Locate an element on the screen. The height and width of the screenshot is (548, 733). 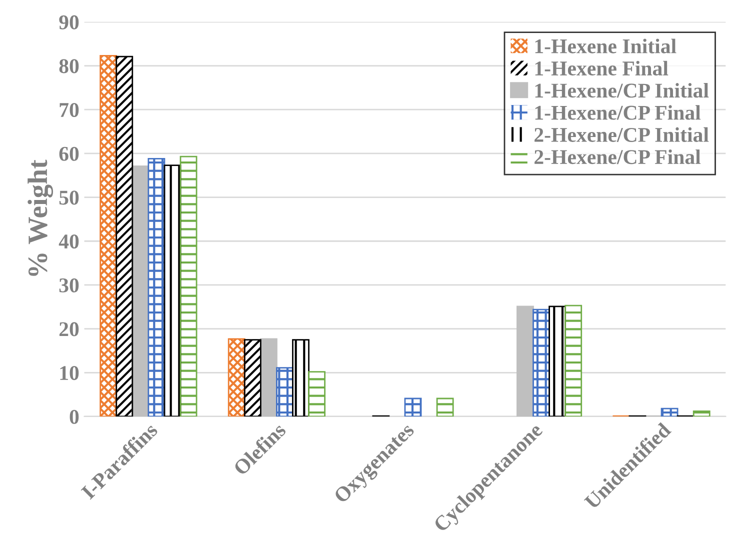
y-tick-label: 80 is located at coordinates (69, 66).